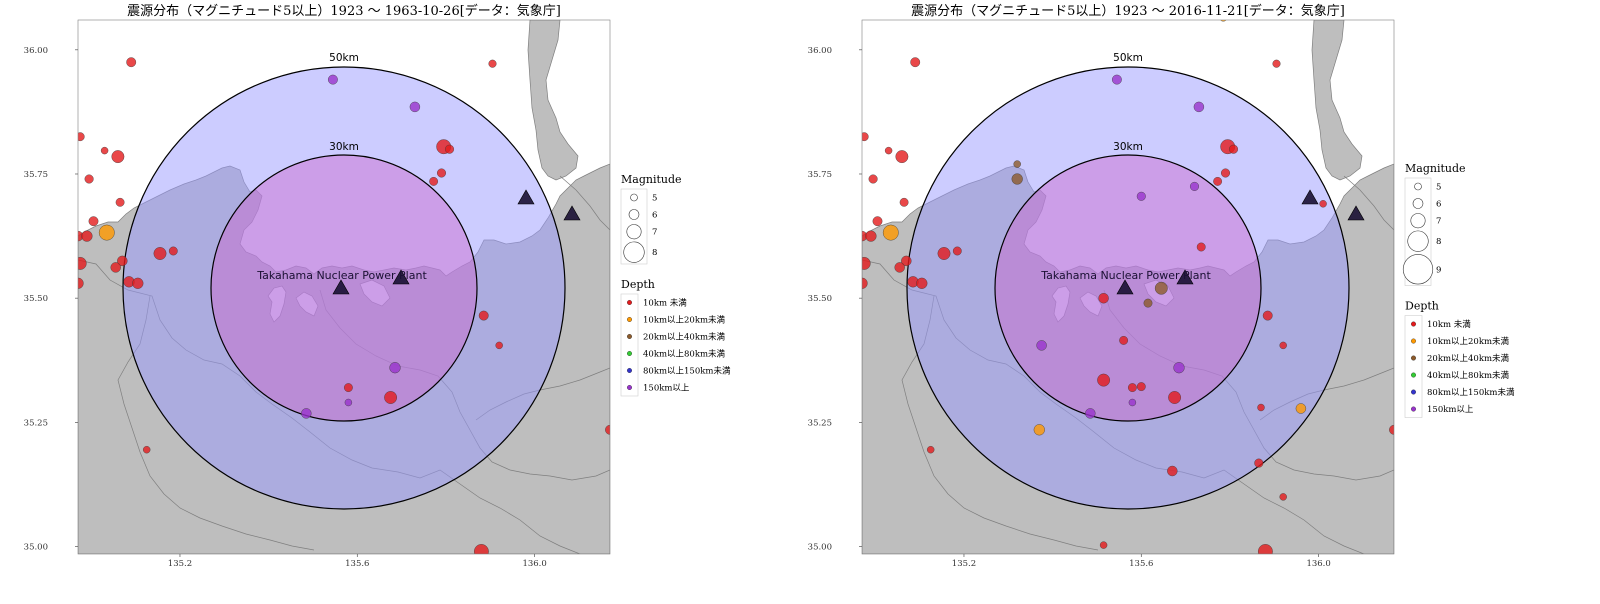 The width and height of the screenshot is (1600, 604). What do you see at coordinates (684, 353) in the screenshot?
I see `depth-key-label: 40km以上80km未満` at bounding box center [684, 353].